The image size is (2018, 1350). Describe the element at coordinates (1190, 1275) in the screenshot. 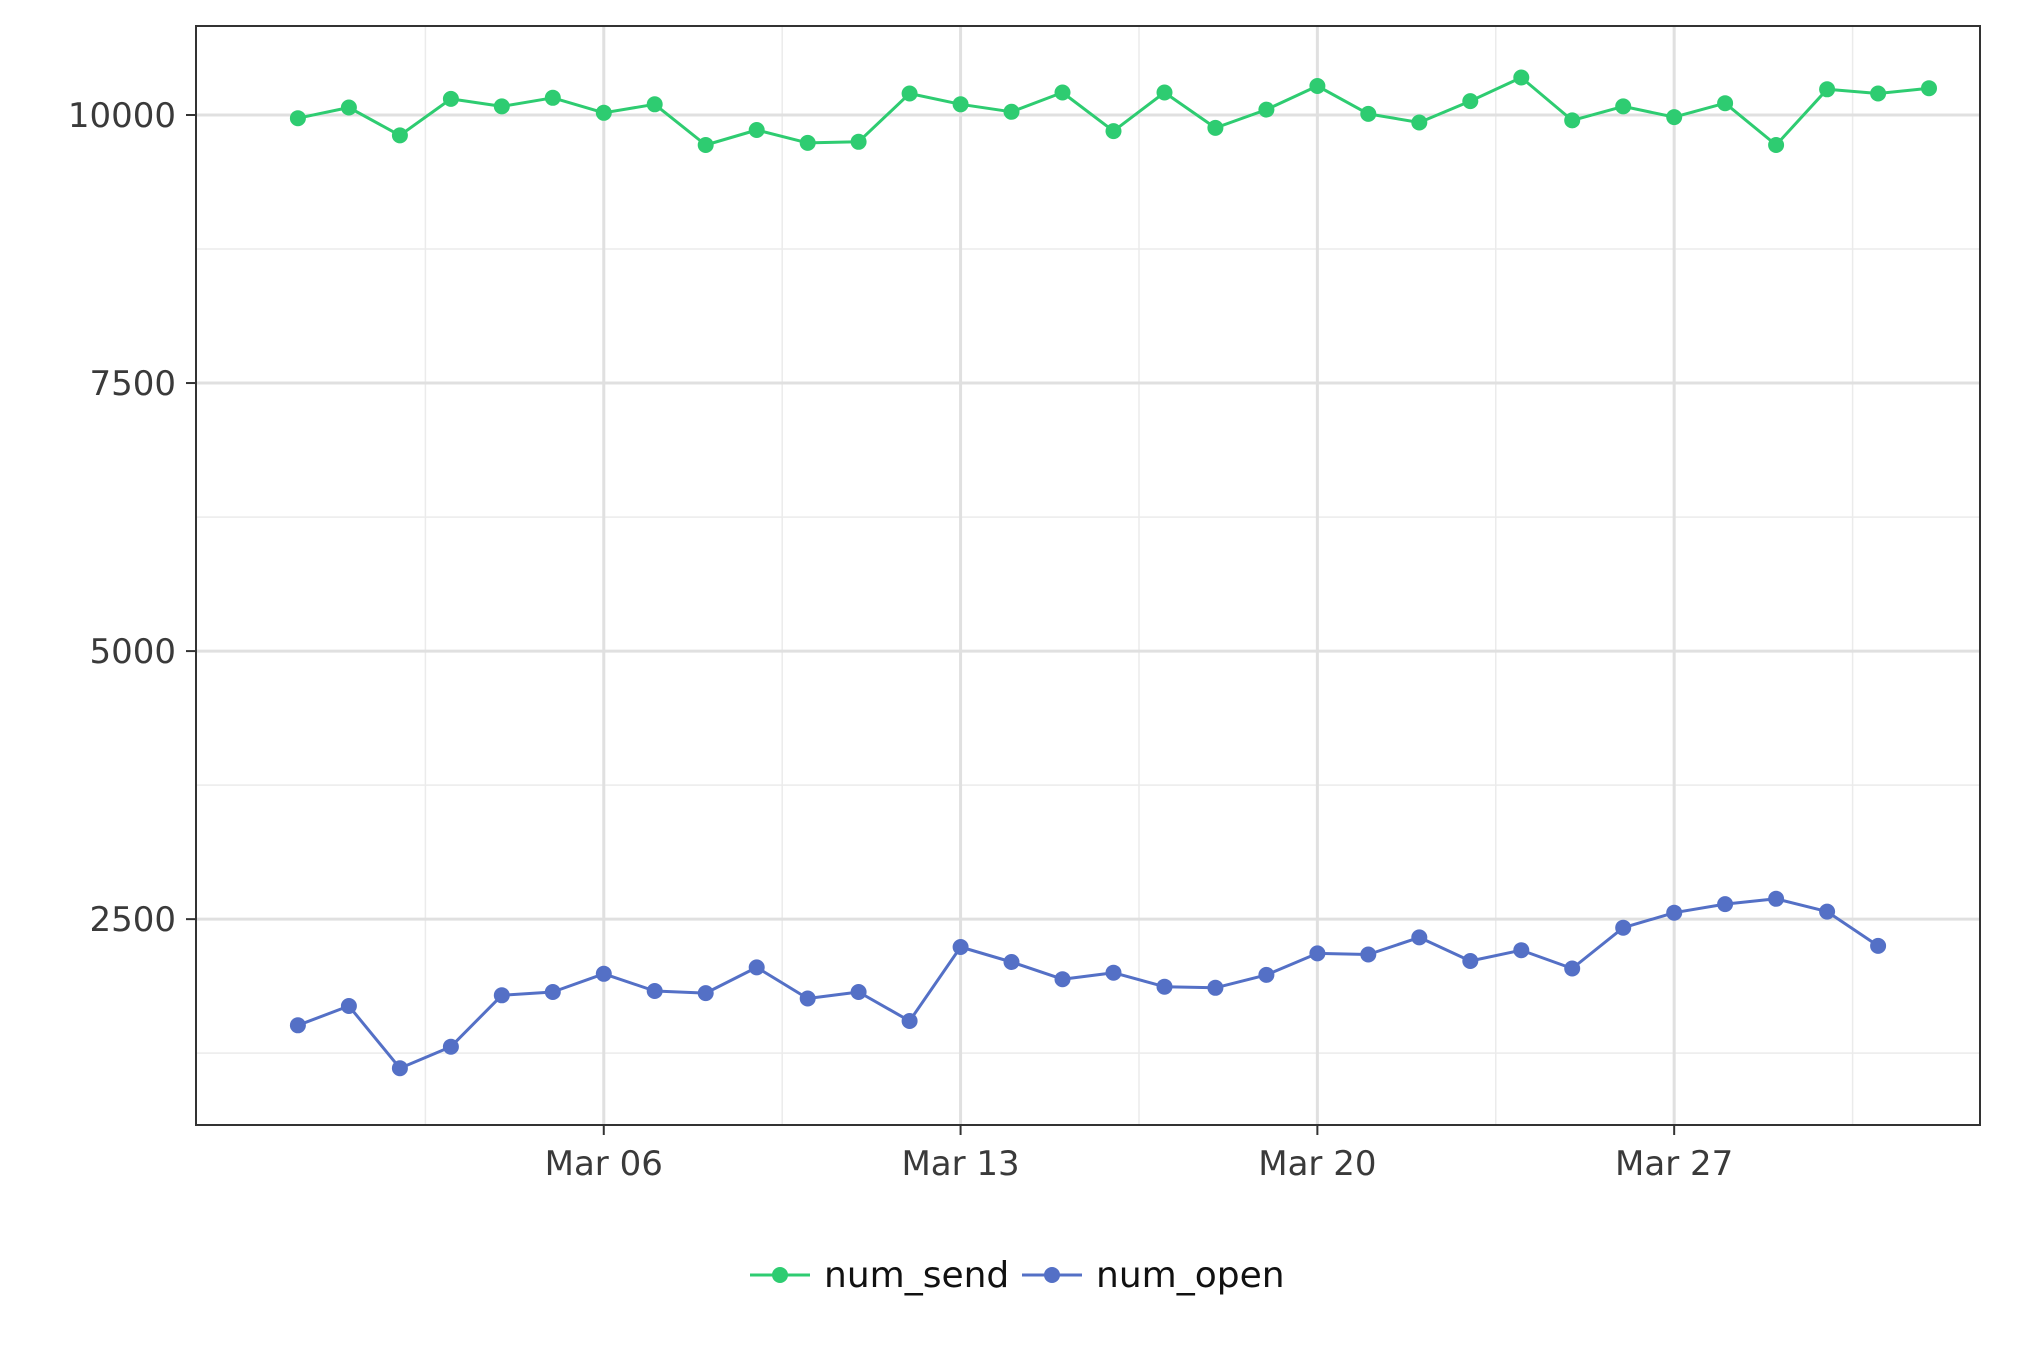

I see `legend-label: num_open` at that location.